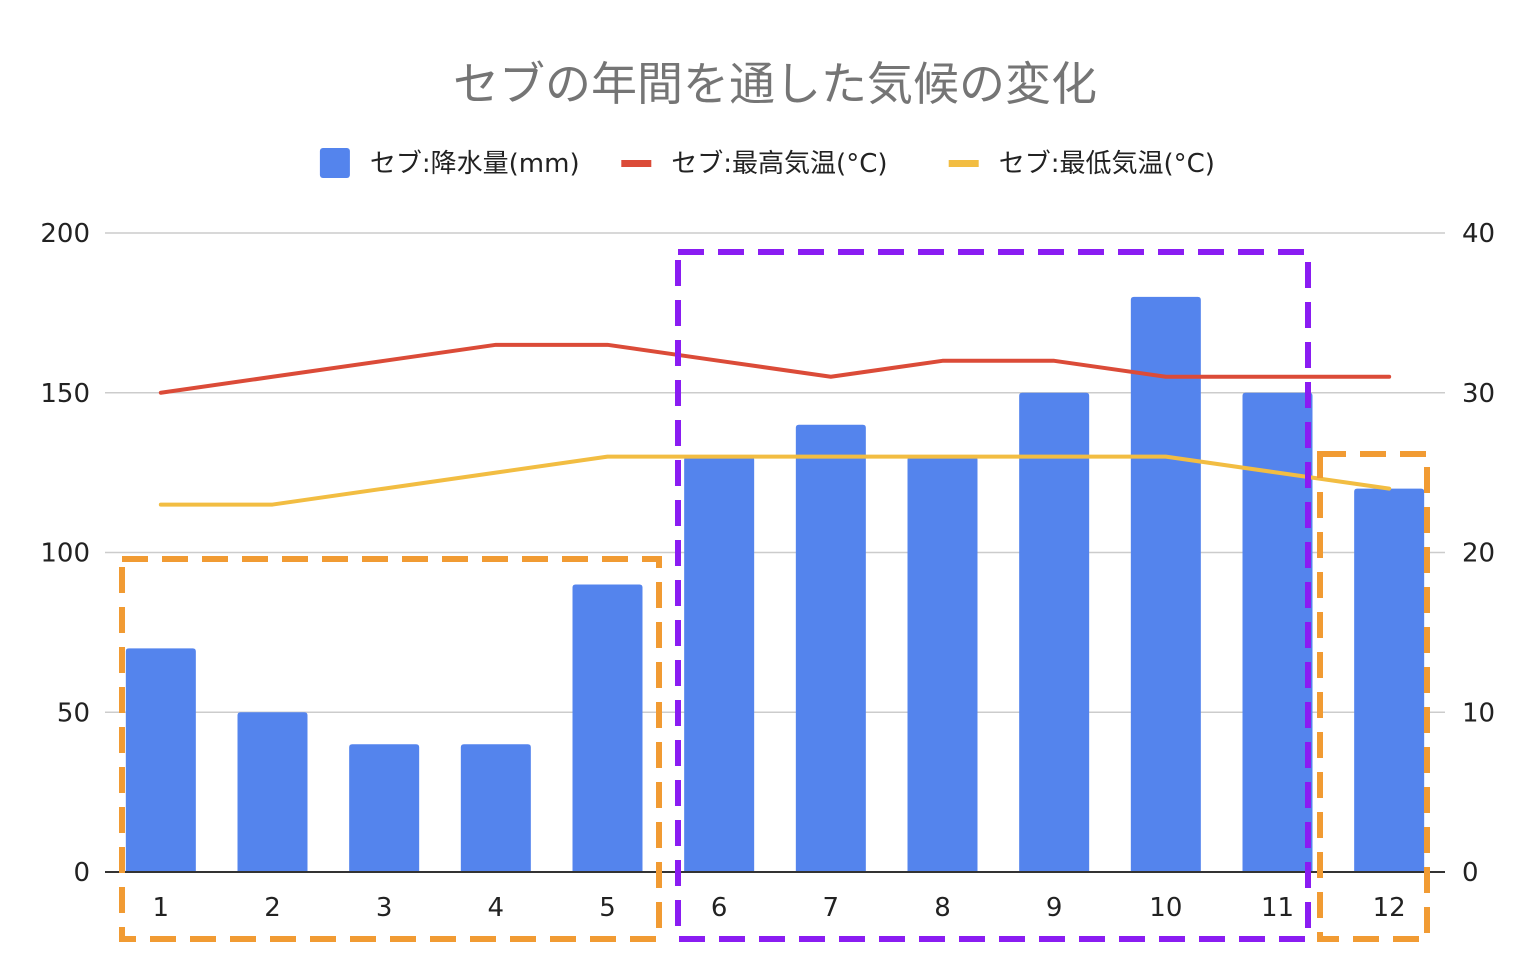  Describe the element at coordinates (81, 873) in the screenshot. I see `left-tick-label: 0` at that location.